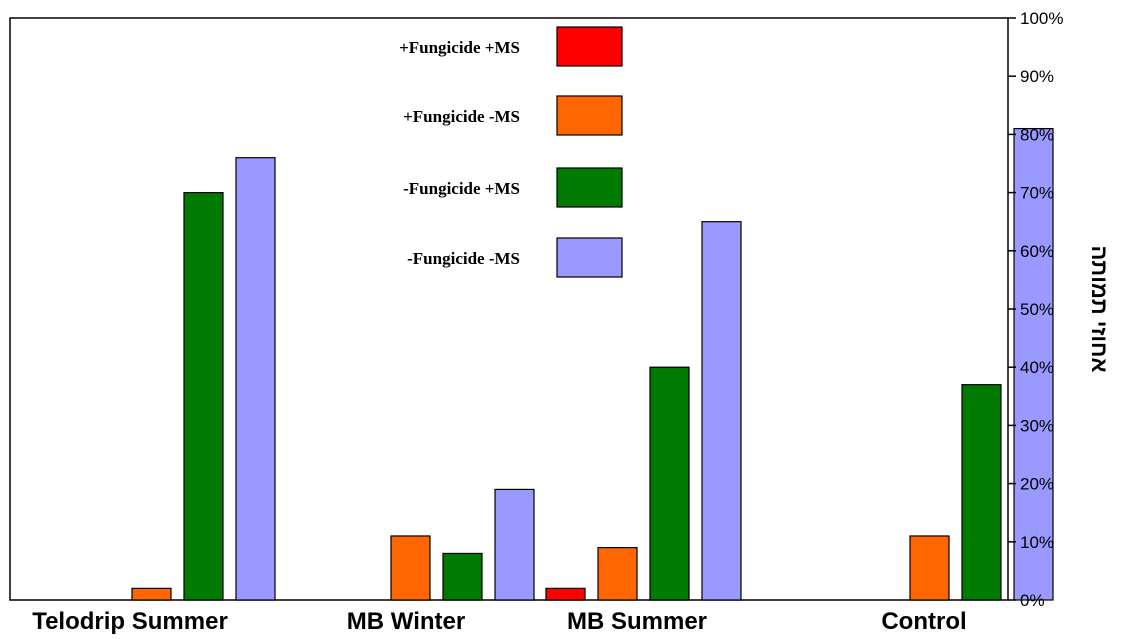  Describe the element at coordinates (130, 621) in the screenshot. I see `x-category-label: Telodrip Summer` at that location.